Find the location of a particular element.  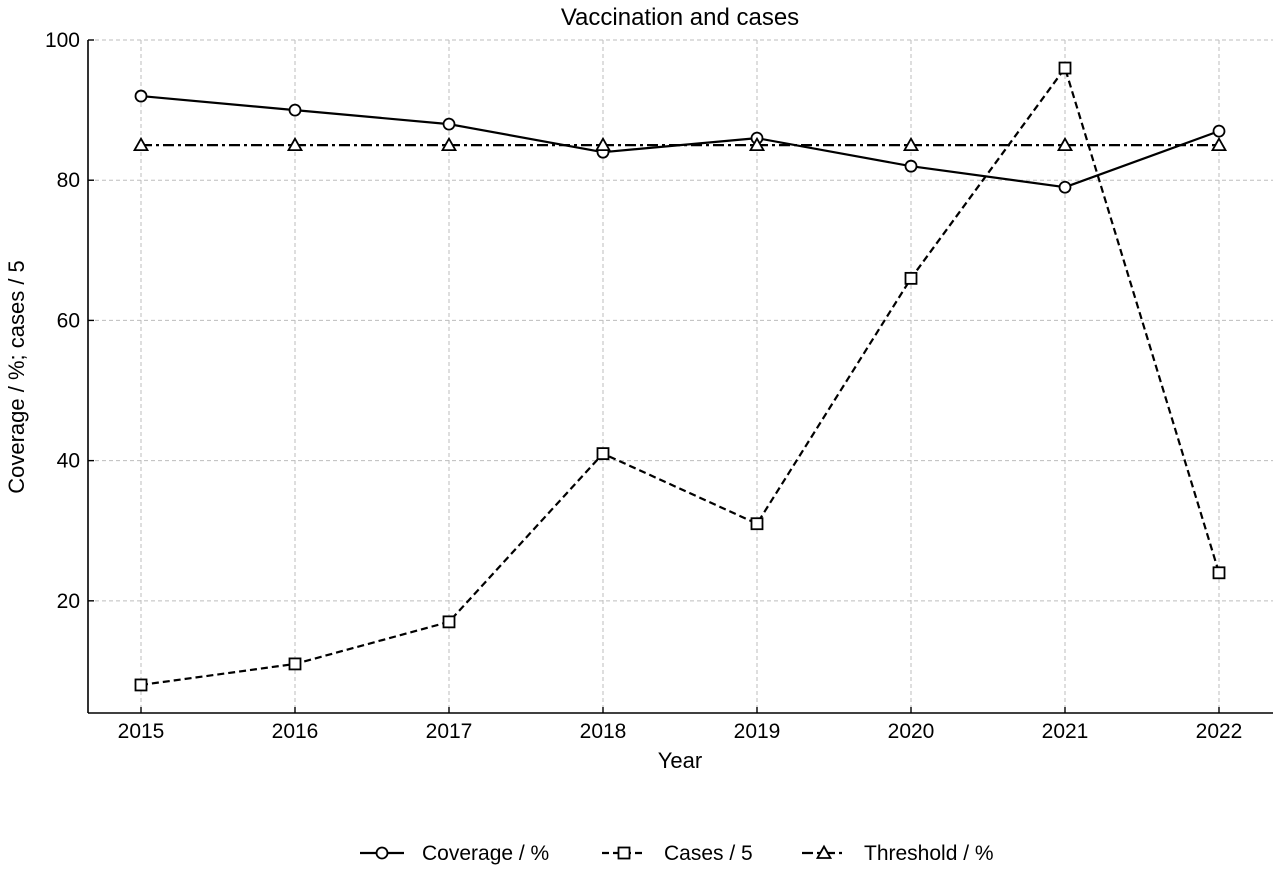

y-tick-label: 60 is located at coordinates (68, 320).